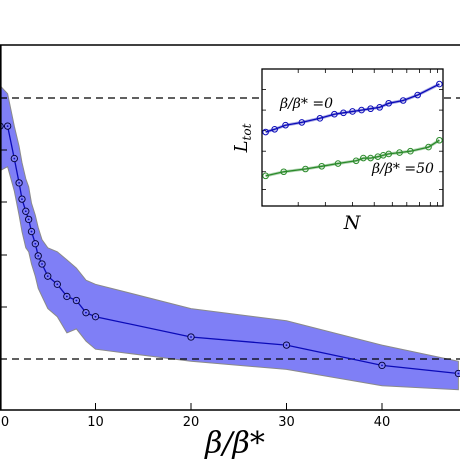 The width and height of the screenshot is (460, 460). I want to click on x-tick-label: 40, so click(382, 422).